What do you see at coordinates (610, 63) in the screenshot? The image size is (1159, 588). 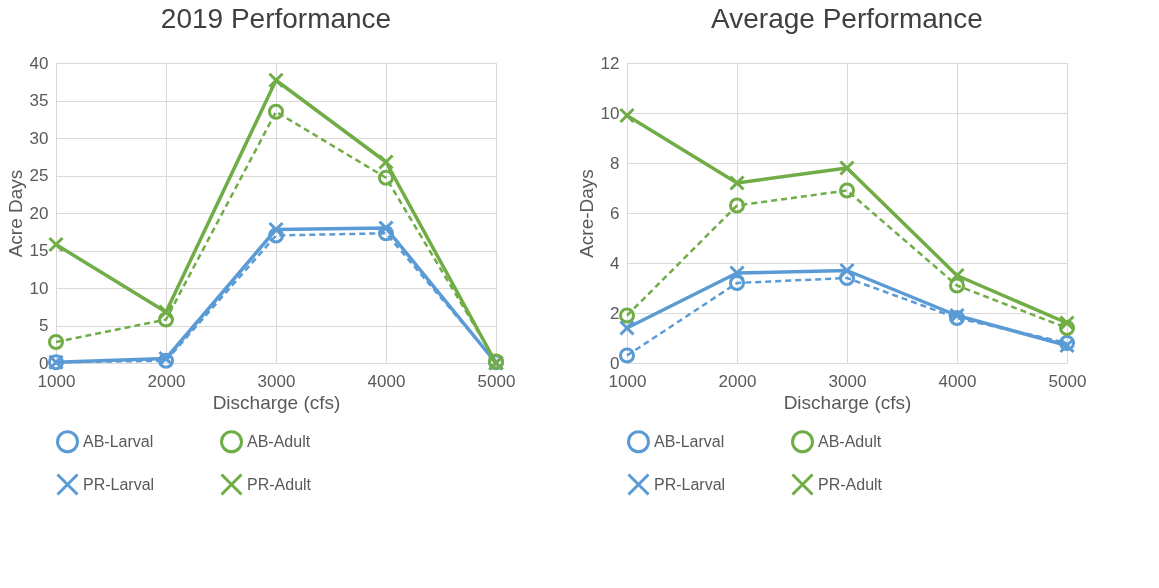 I see `y-tick-label: 12` at bounding box center [610, 63].